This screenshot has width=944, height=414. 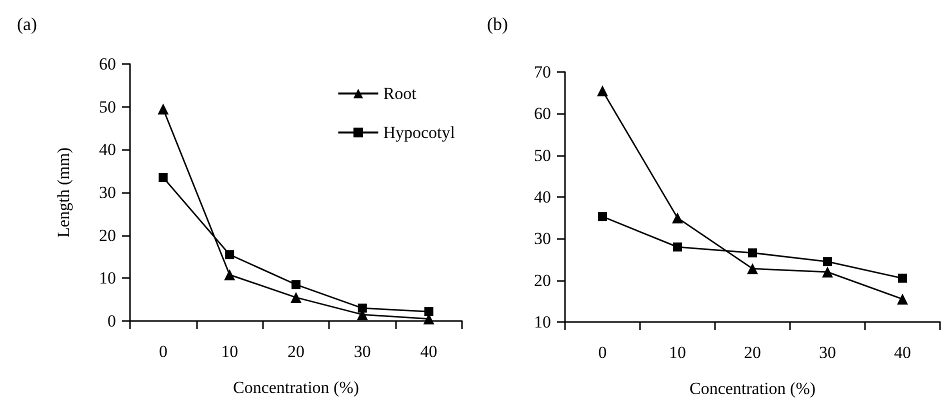 I want to click on chart-title: (a), so click(x=27, y=24).